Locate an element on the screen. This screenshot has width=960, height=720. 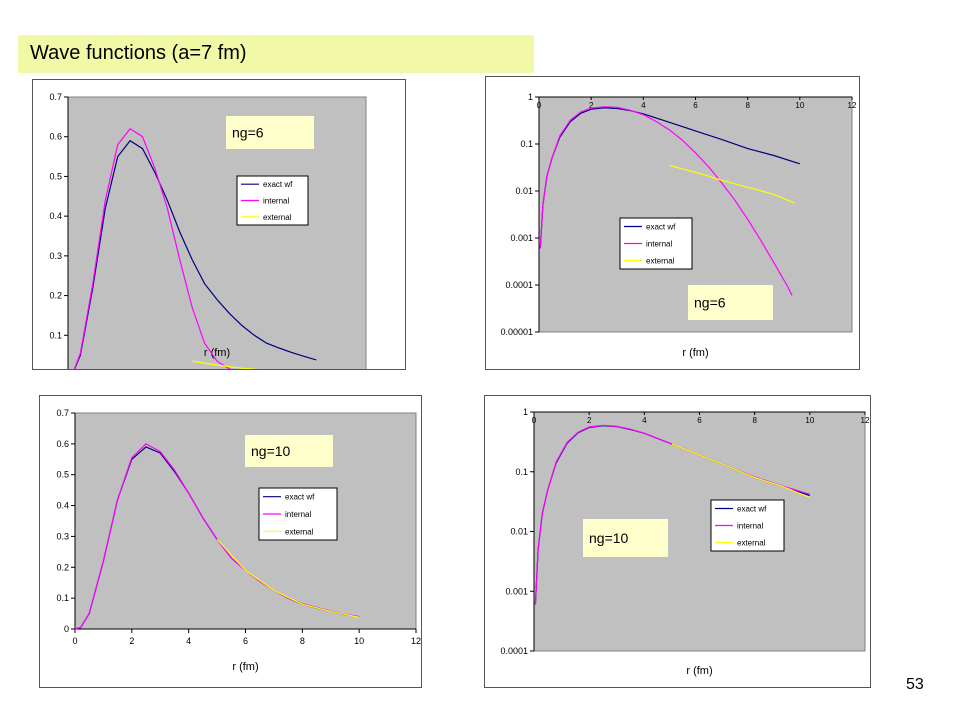
y-tick-label: 0 is located at coordinates (66, 629).